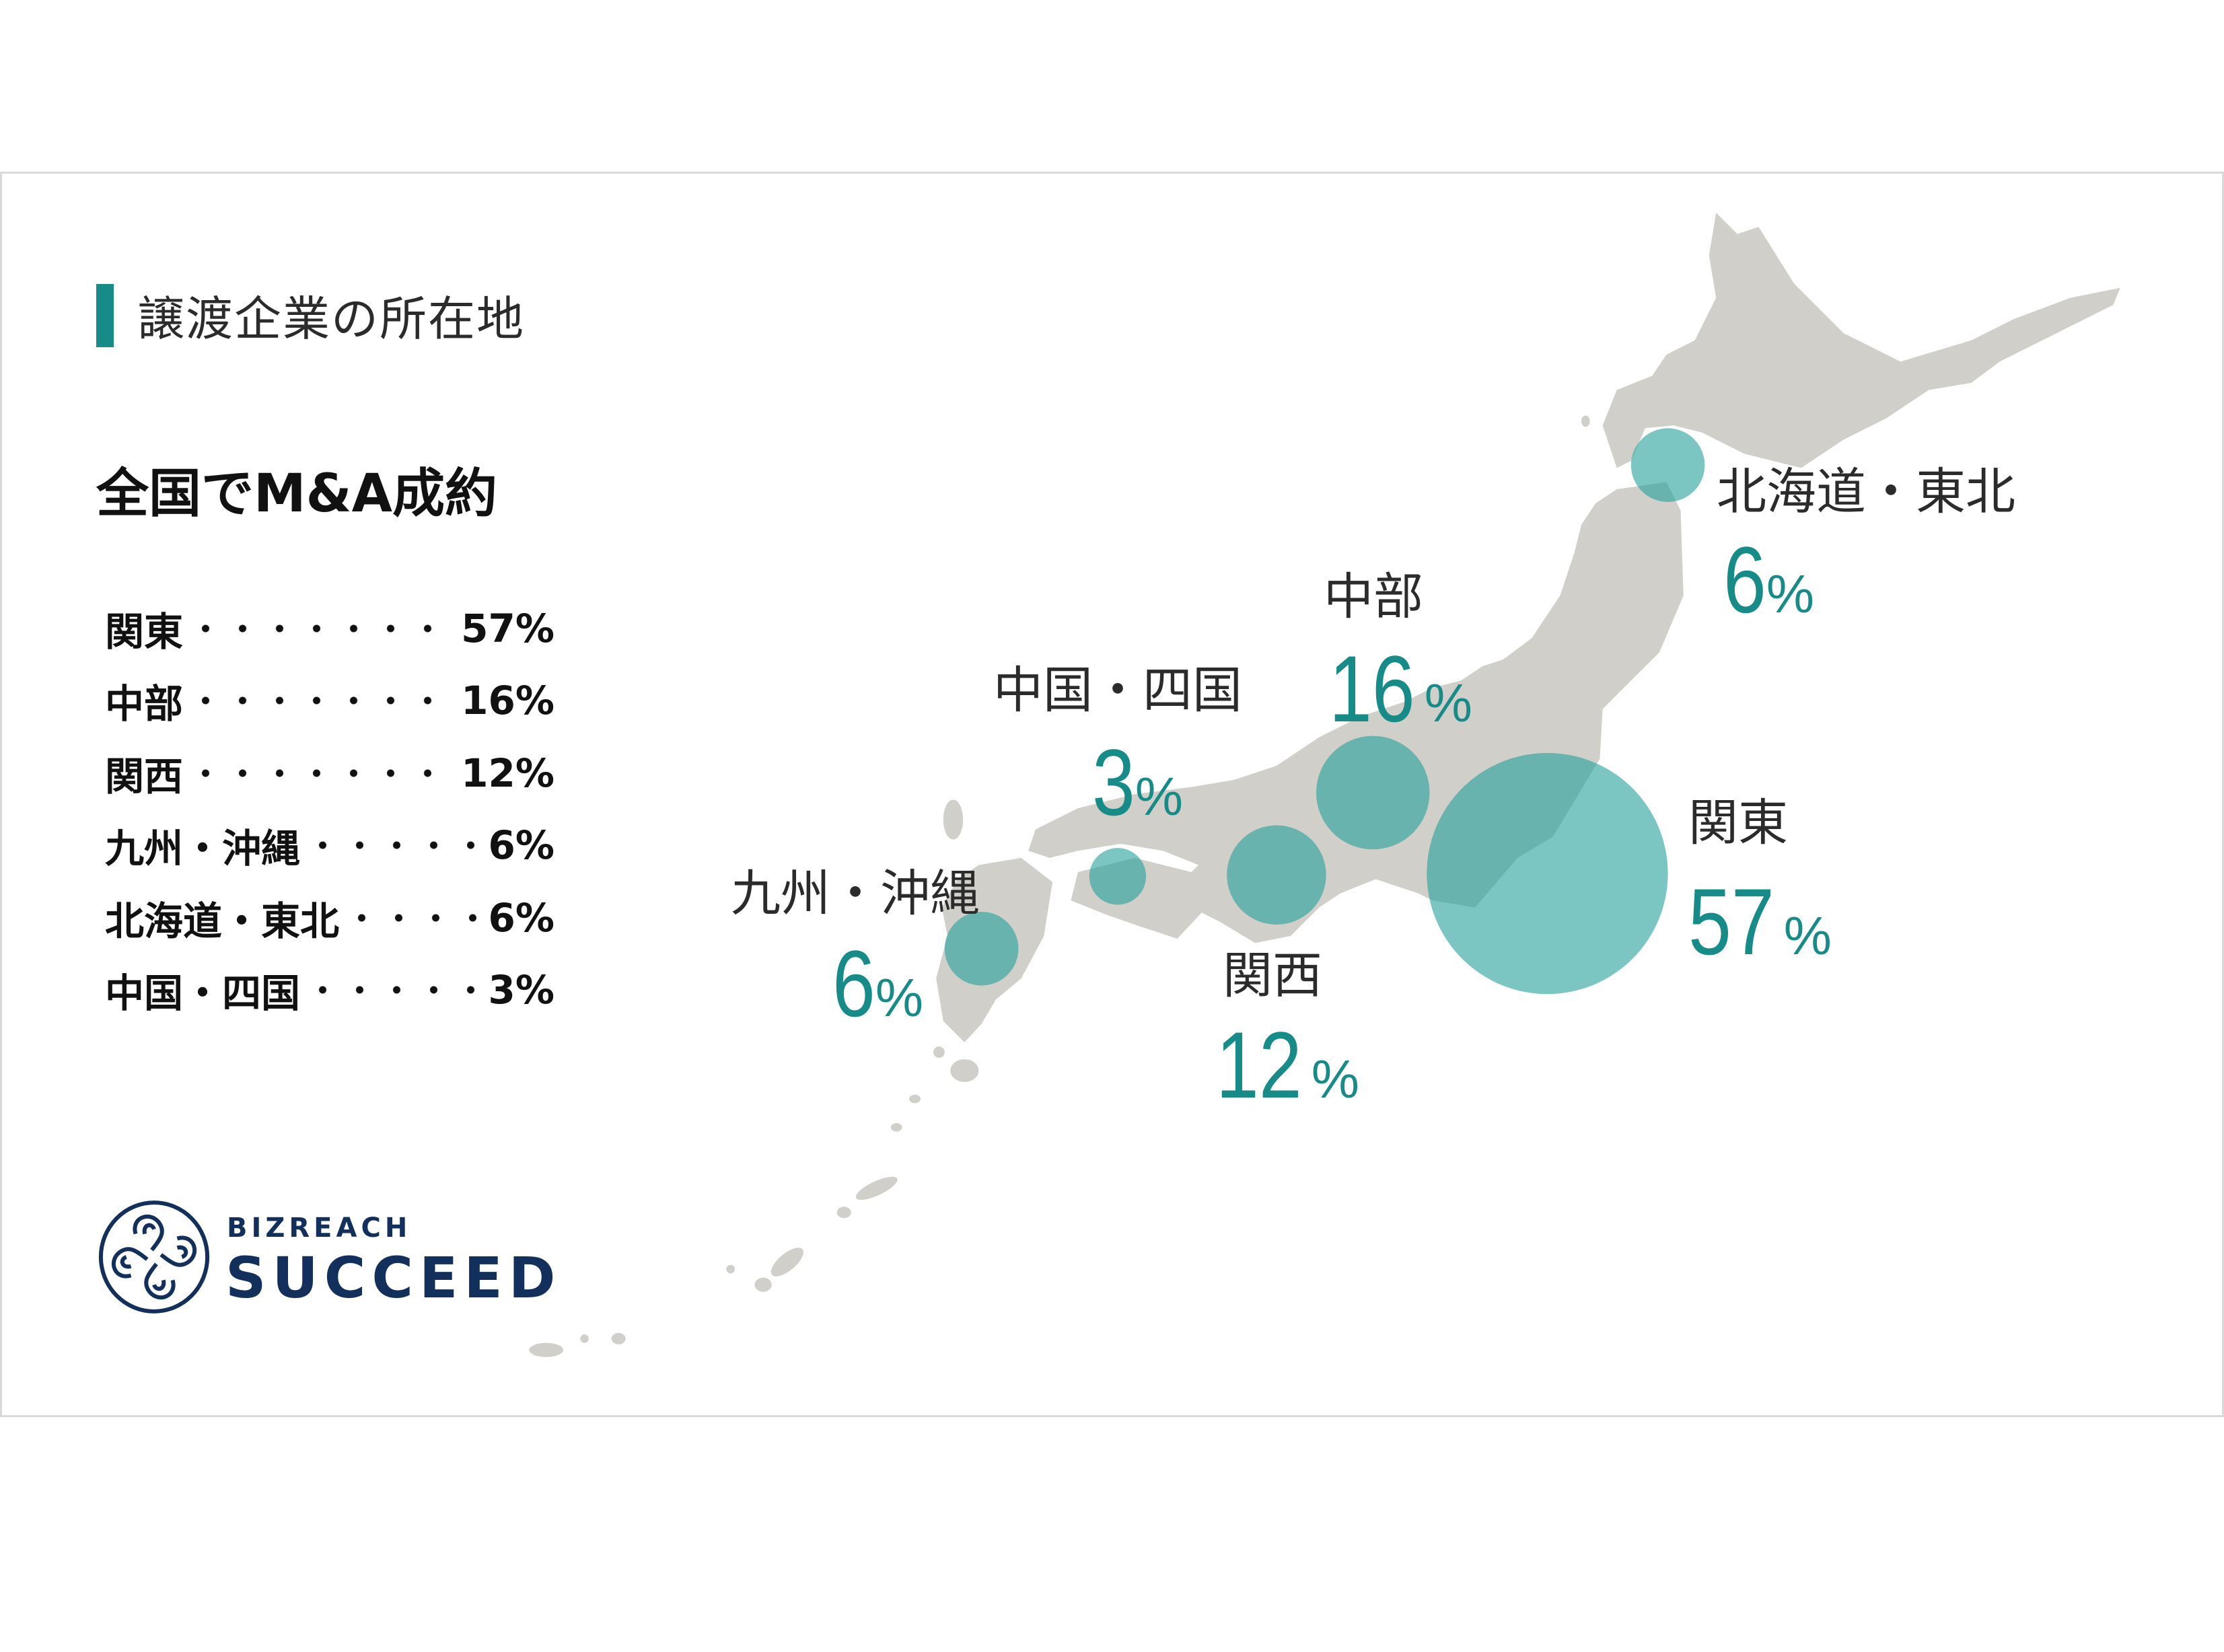 This screenshot has width=2224, height=1652. What do you see at coordinates (1118, 876) in the screenshot?
I see `bubble-chugoku-shikoku` at bounding box center [1118, 876].